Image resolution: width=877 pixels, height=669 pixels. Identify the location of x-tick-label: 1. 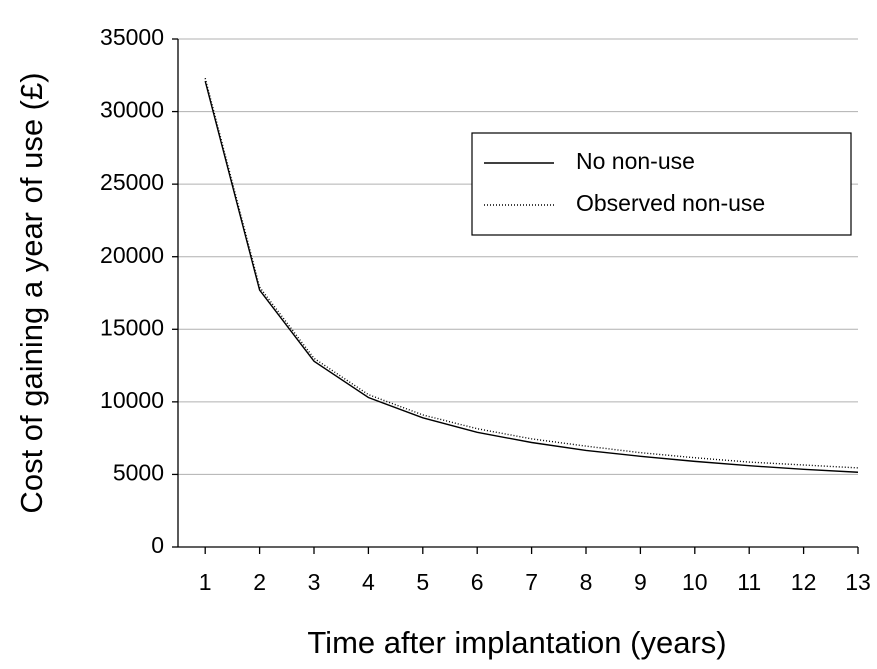
(205, 582).